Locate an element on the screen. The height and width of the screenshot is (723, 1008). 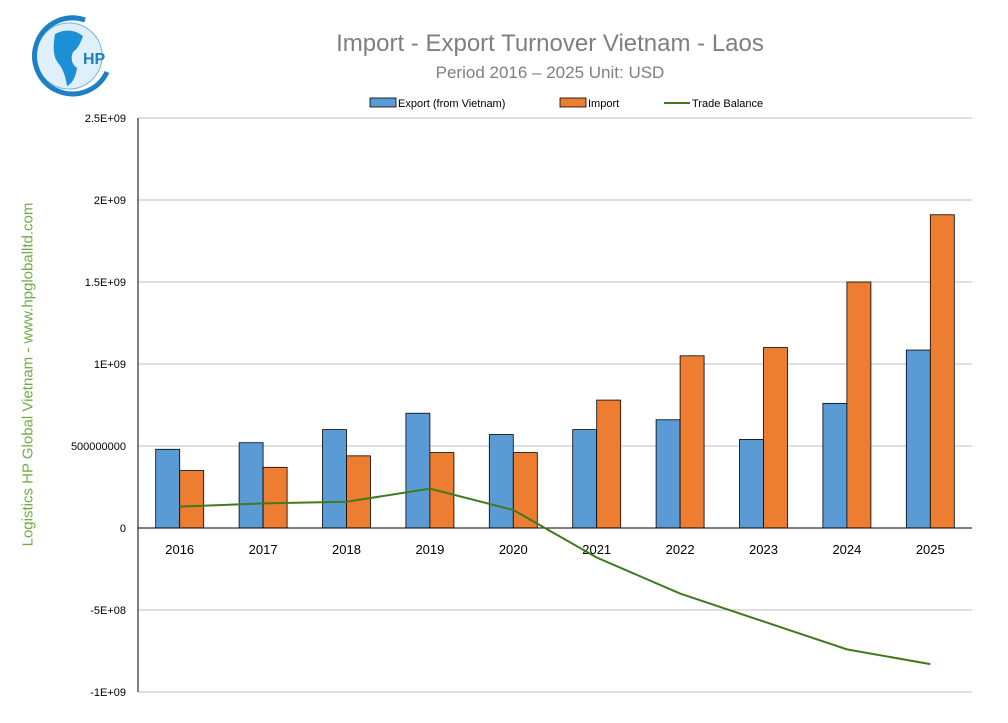
legend-label: Import is located at coordinates (603, 104).